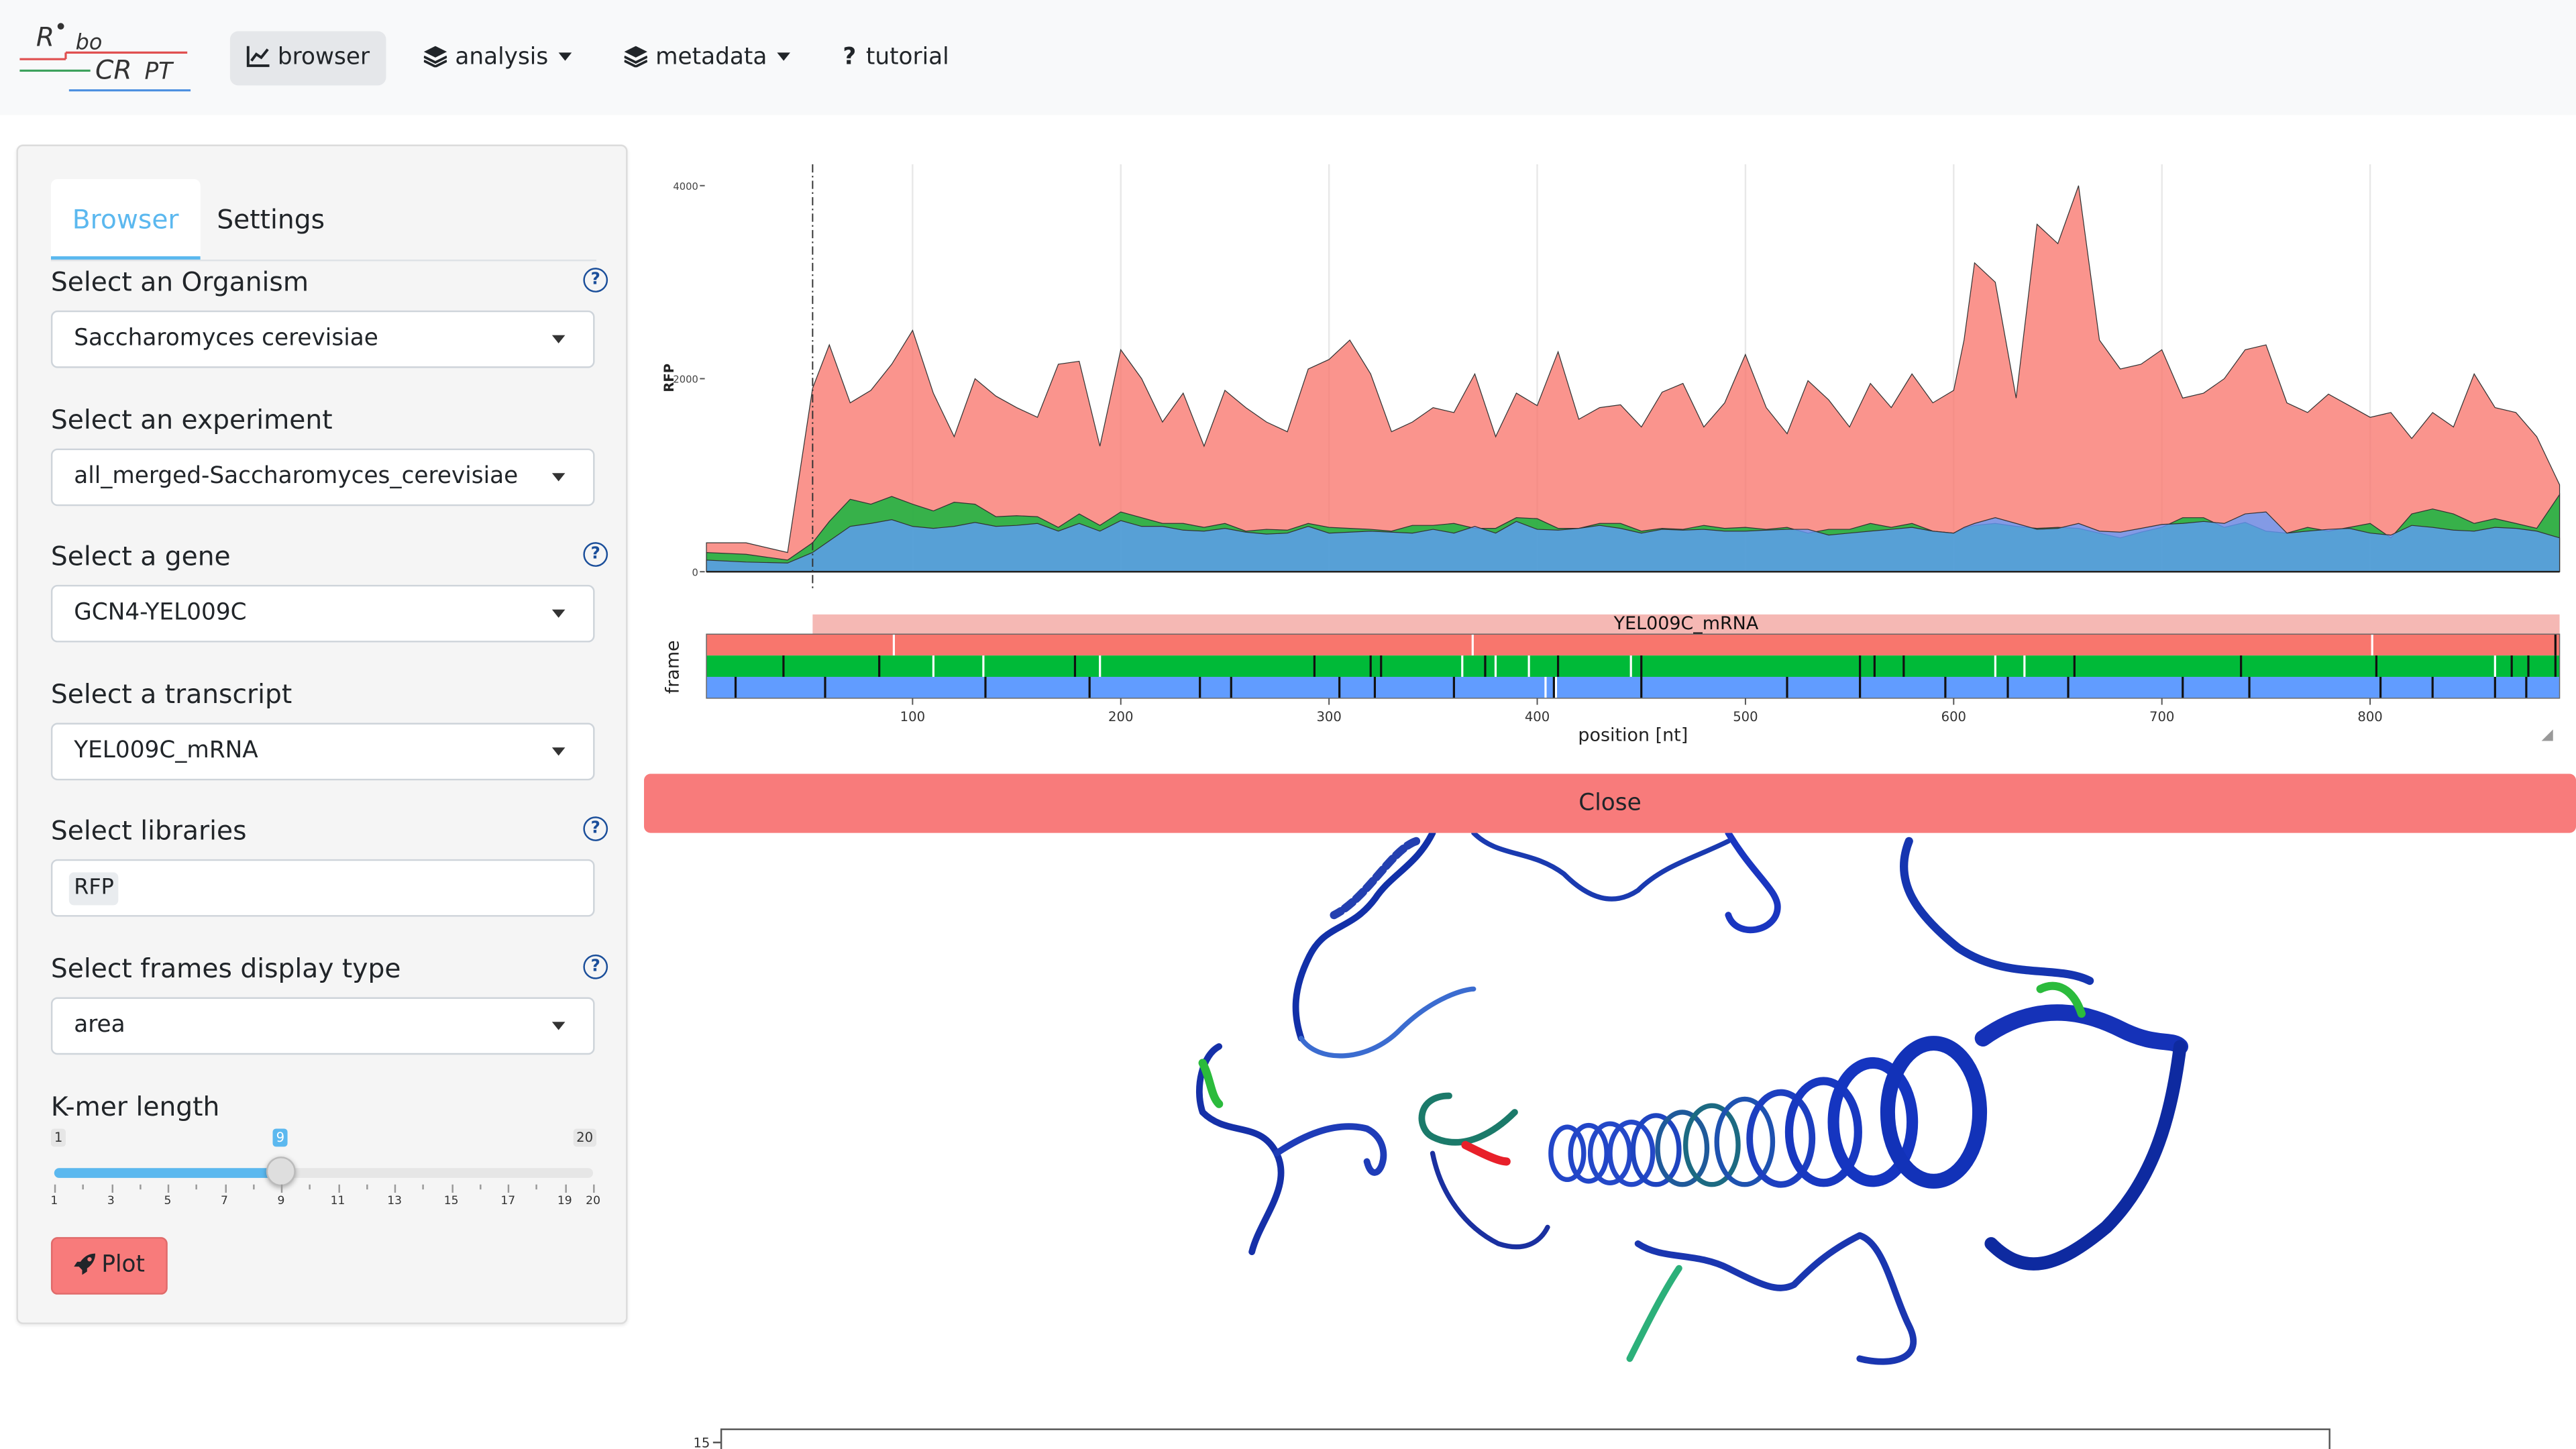  I want to click on x-tick-label: 200, so click(1120, 716).